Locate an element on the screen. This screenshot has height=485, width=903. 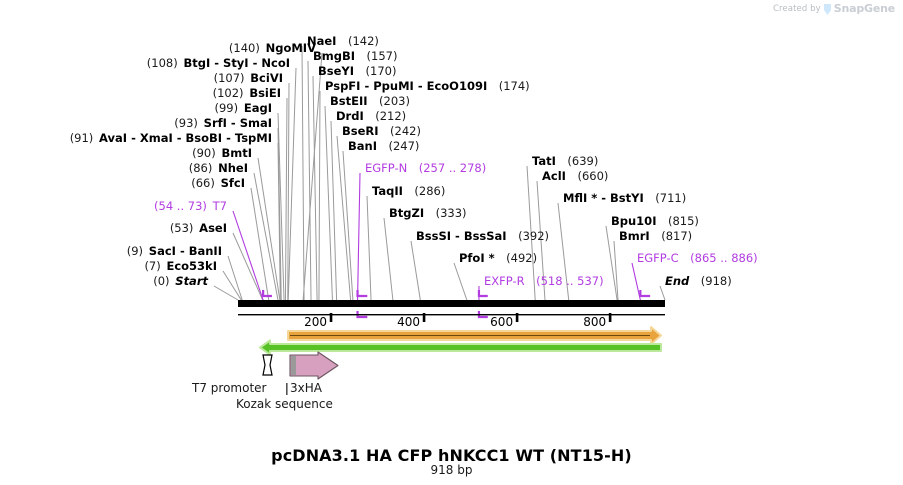
enzyme-site-label: BseYI (170) is located at coordinates (357, 71).